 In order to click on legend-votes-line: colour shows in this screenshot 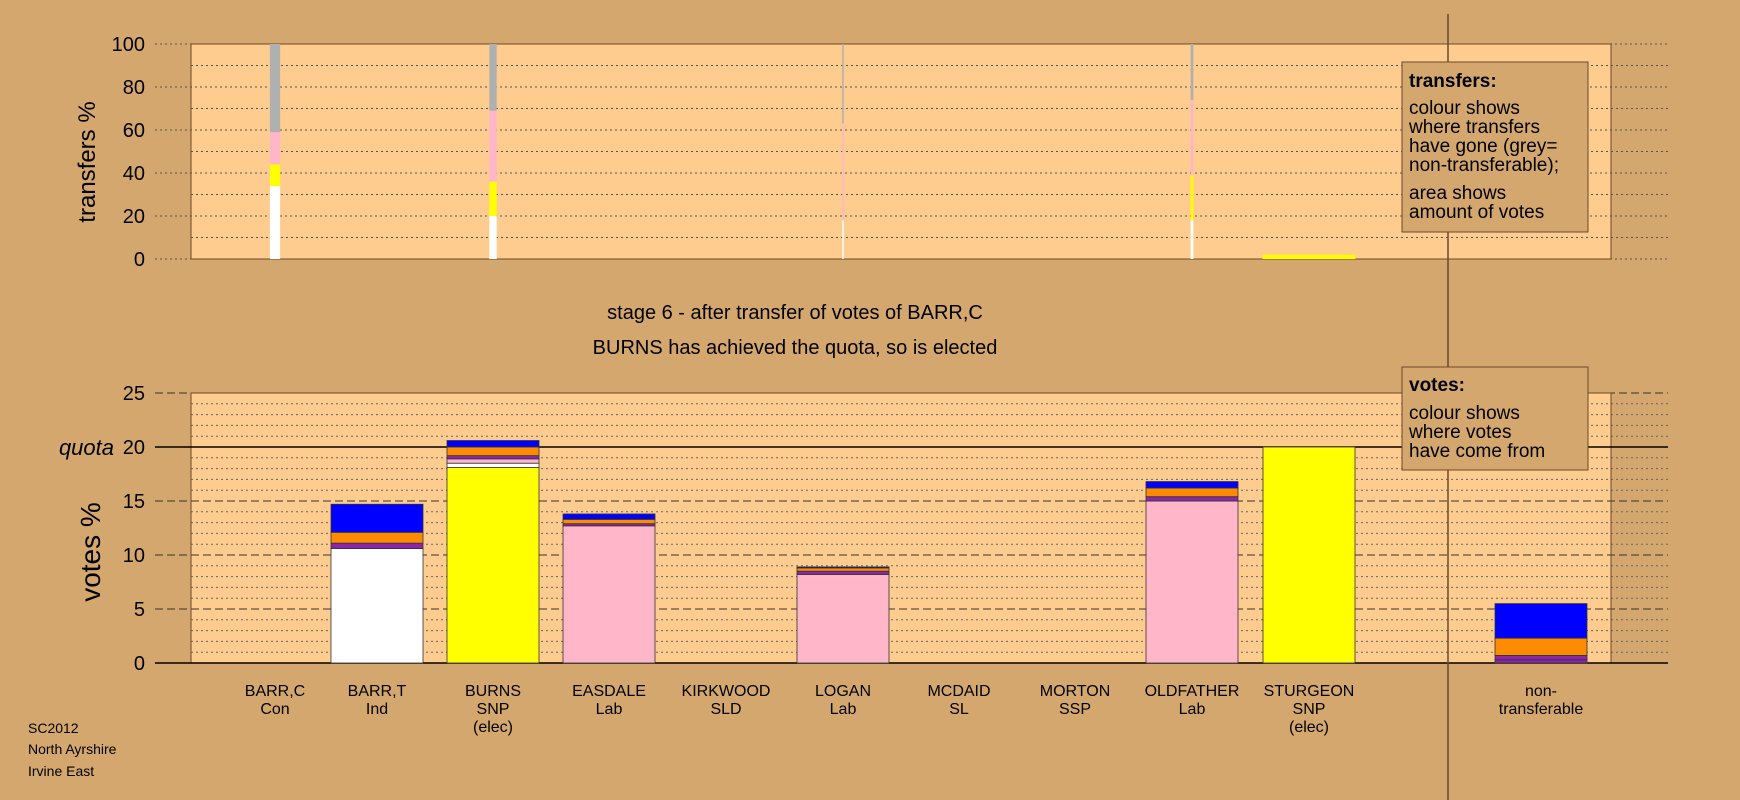, I will do `click(1464, 413)`.